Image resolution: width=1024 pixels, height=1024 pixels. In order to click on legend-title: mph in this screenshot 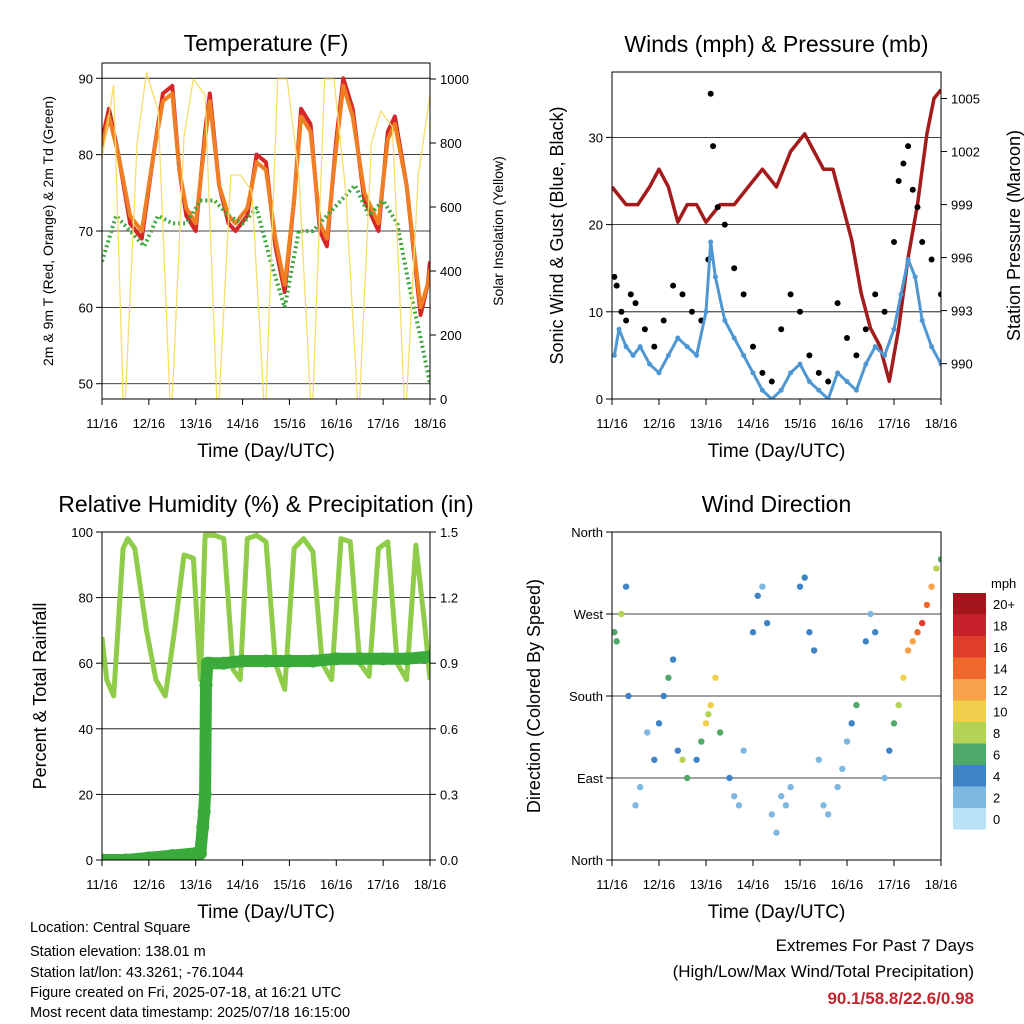, I will do `click(1003, 583)`.